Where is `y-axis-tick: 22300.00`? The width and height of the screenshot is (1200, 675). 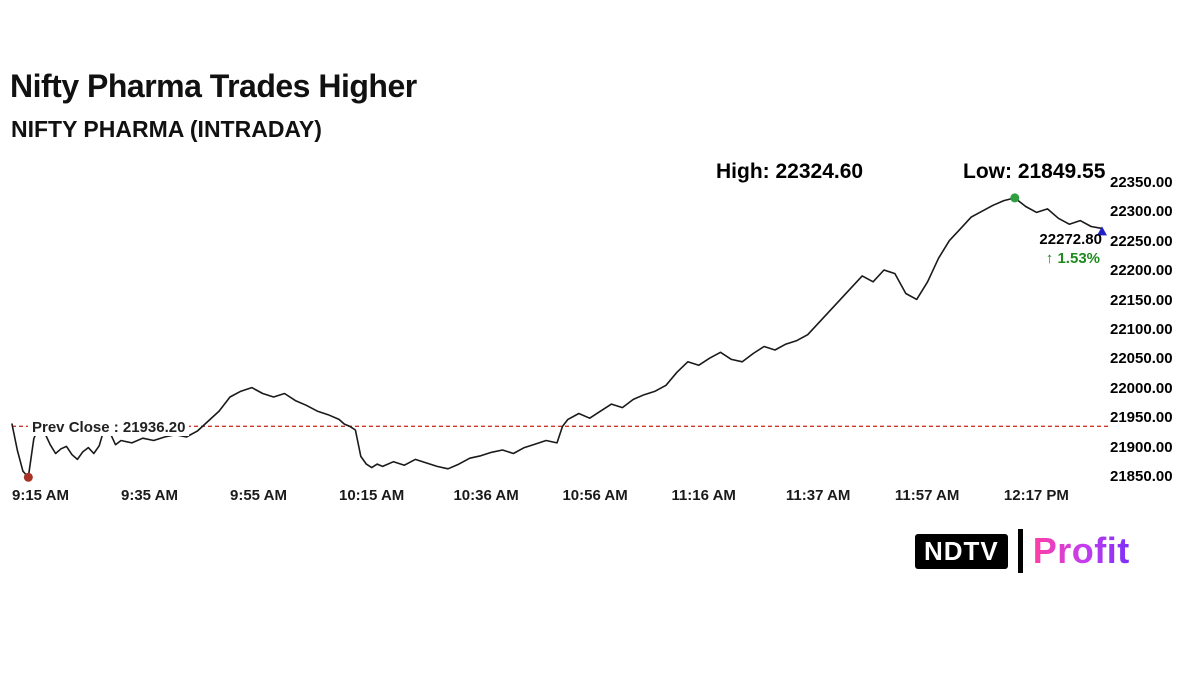
y-axis-tick: 22300.00 is located at coordinates (1141, 212).